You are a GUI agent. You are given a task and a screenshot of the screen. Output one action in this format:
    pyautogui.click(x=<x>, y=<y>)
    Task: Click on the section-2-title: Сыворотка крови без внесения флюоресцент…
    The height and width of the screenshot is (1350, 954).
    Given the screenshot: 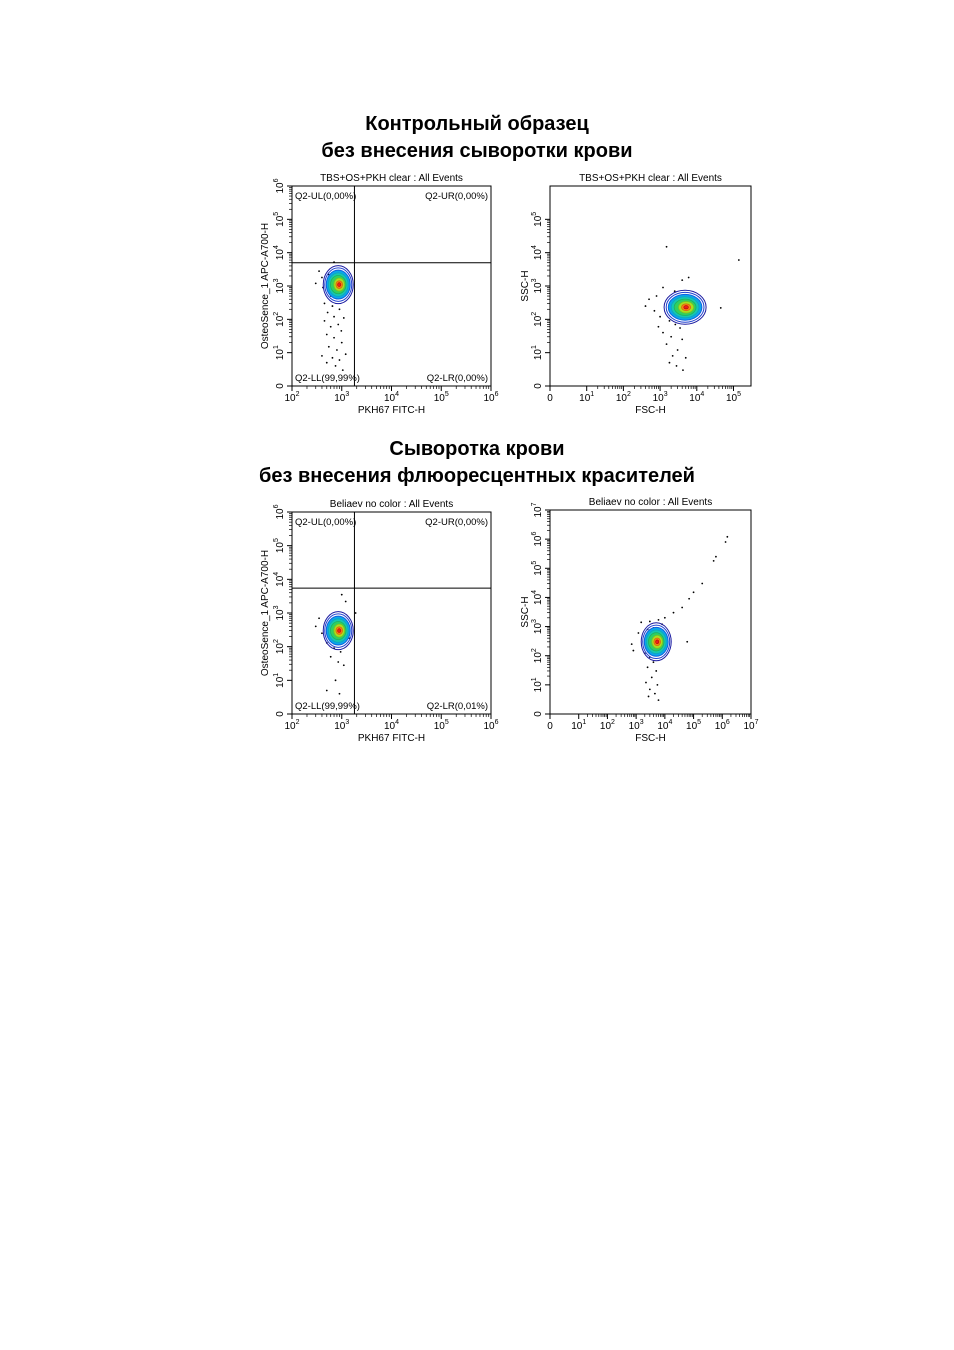 What is the action you would take?
    pyautogui.click(x=477, y=463)
    